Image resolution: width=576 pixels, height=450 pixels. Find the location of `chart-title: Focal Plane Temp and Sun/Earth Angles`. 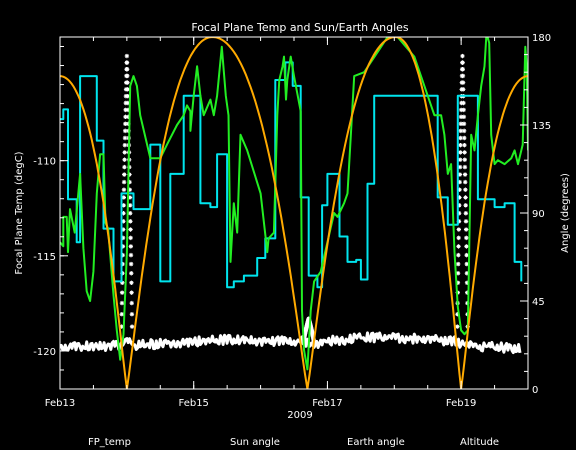

chart-title: Focal Plane Temp and Sun/Earth Angles is located at coordinates (300, 27).